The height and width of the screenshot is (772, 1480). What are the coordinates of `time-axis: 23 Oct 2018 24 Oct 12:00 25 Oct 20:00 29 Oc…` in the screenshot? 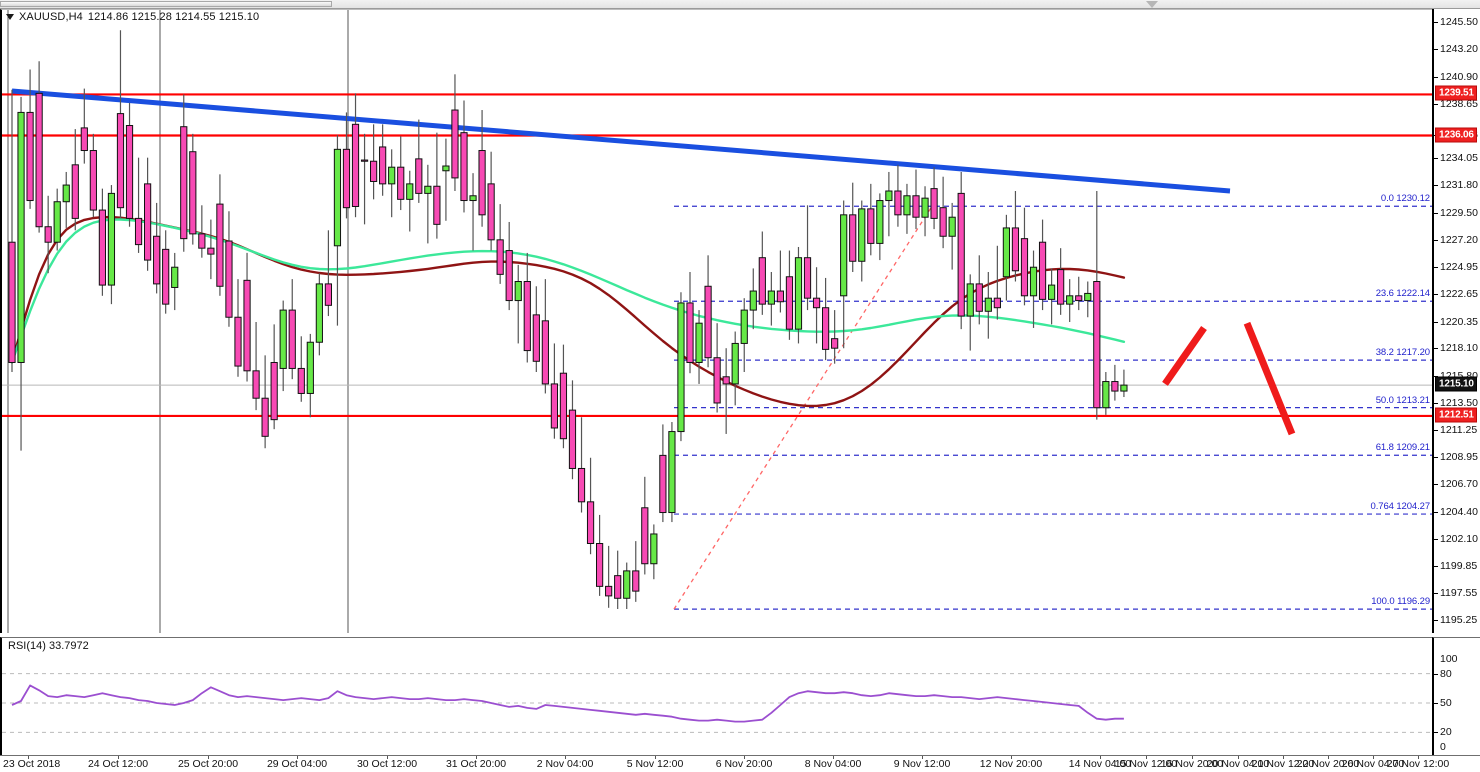 It's located at (740, 763).